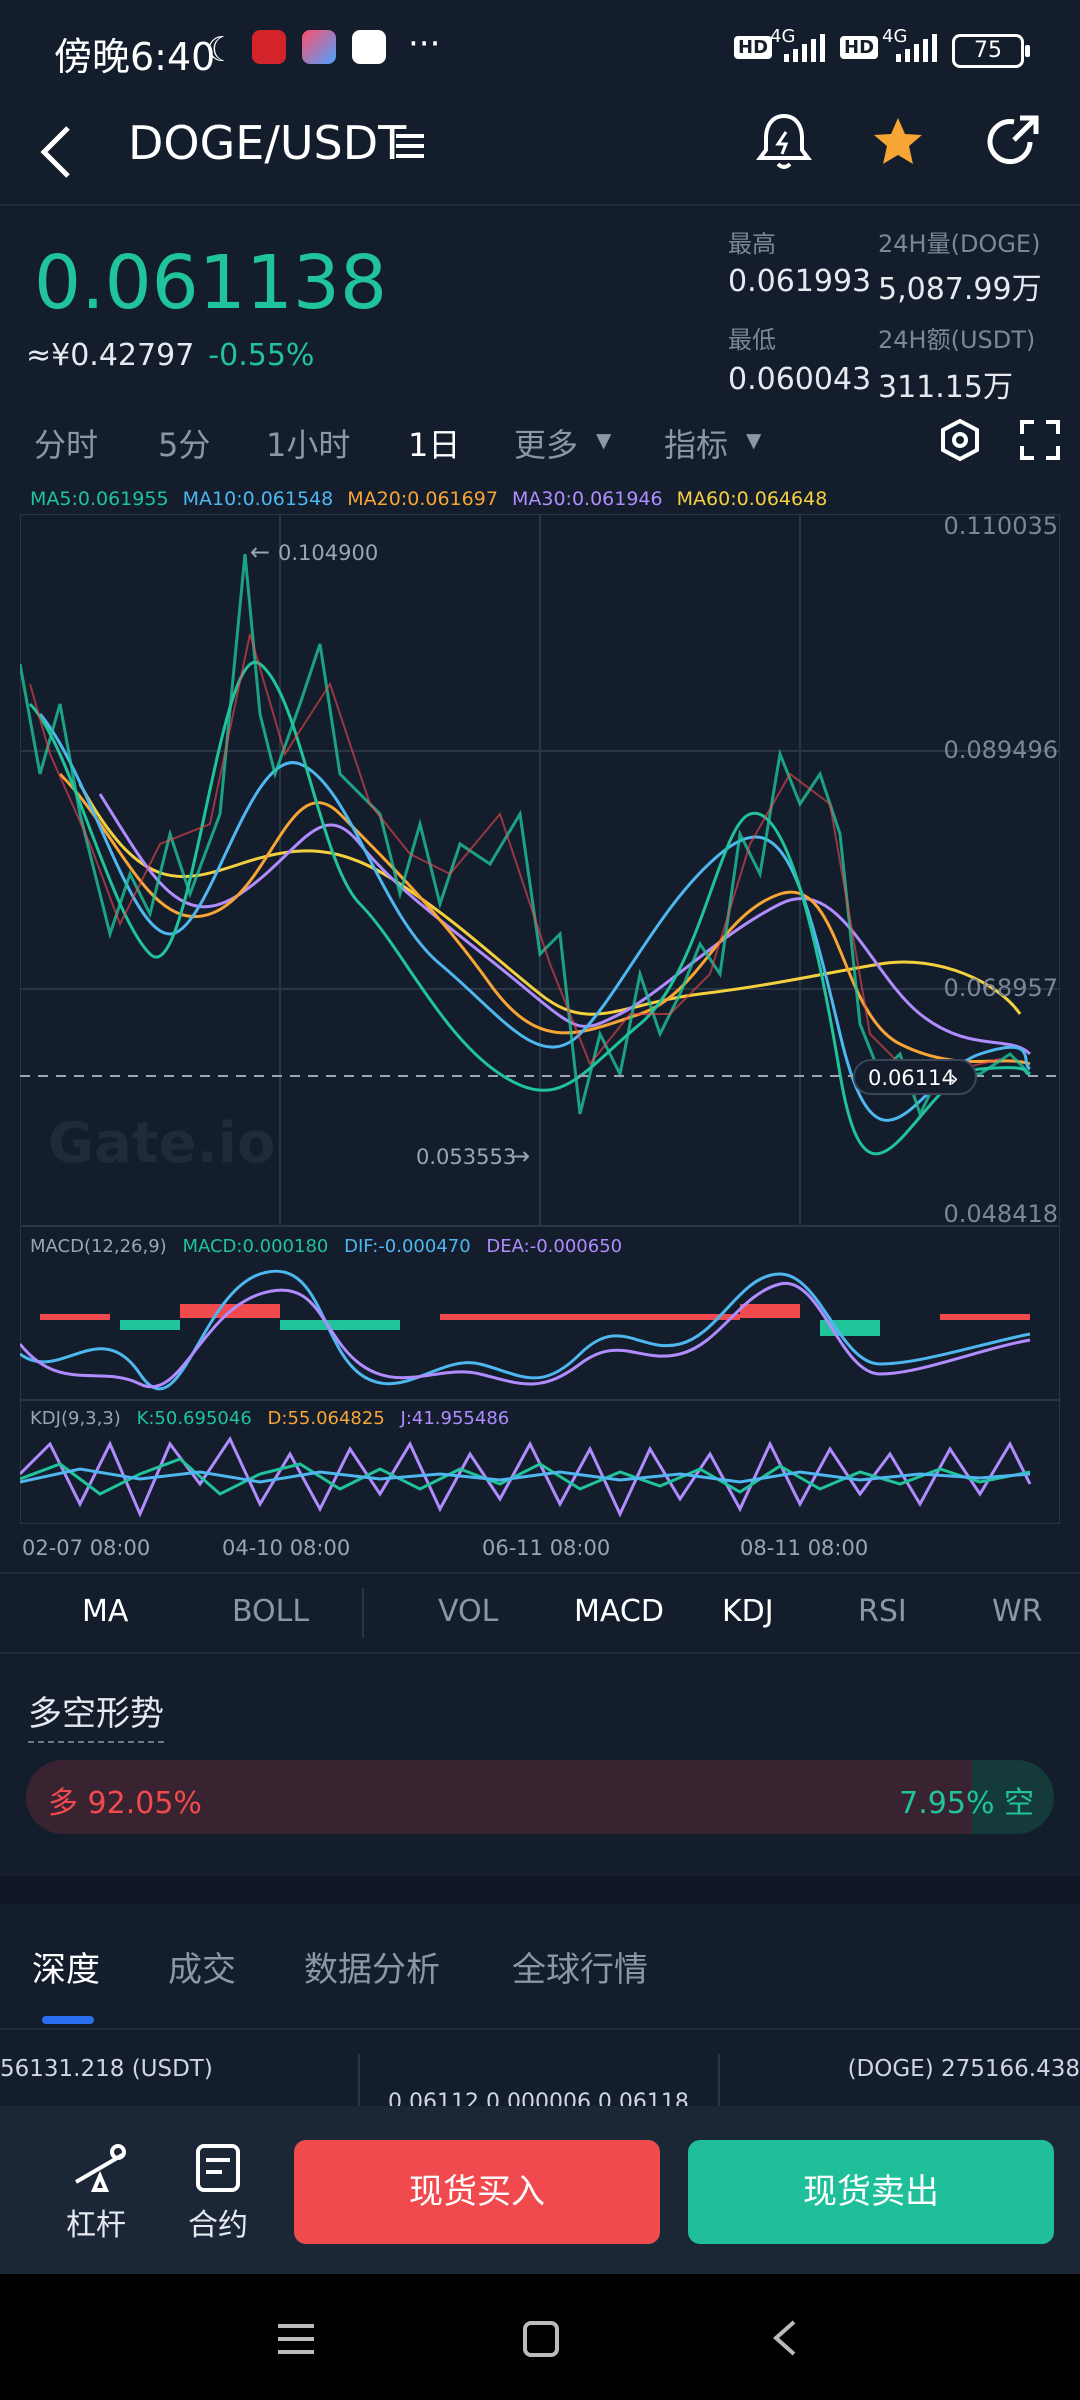 The image size is (1080, 2400). Describe the element at coordinates (966, 1803) in the screenshot. I see `sentiment-short-label: 7.95% 空` at that location.